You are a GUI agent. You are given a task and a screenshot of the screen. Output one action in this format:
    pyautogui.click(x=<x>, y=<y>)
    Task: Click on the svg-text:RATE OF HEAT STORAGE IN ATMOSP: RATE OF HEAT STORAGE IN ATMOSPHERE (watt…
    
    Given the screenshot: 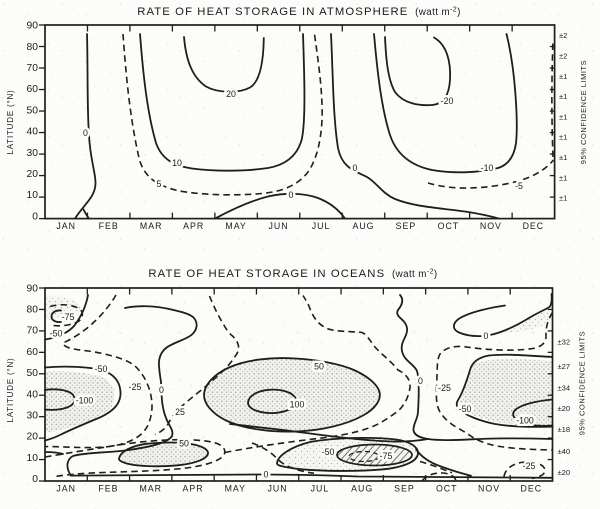 What is the action you would take?
    pyautogui.click(x=299, y=12)
    